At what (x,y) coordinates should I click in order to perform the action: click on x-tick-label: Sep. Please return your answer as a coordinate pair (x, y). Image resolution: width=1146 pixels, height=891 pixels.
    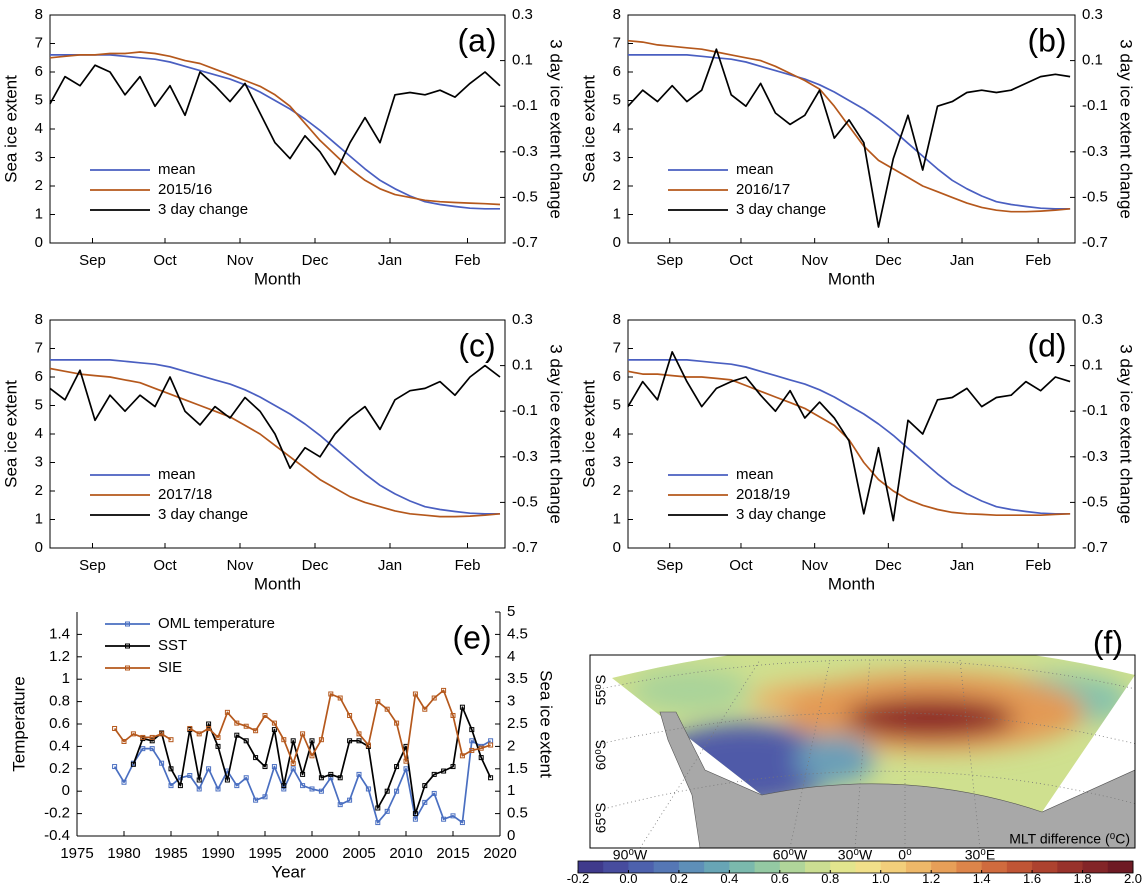
    Looking at the image, I should click on (92, 565).